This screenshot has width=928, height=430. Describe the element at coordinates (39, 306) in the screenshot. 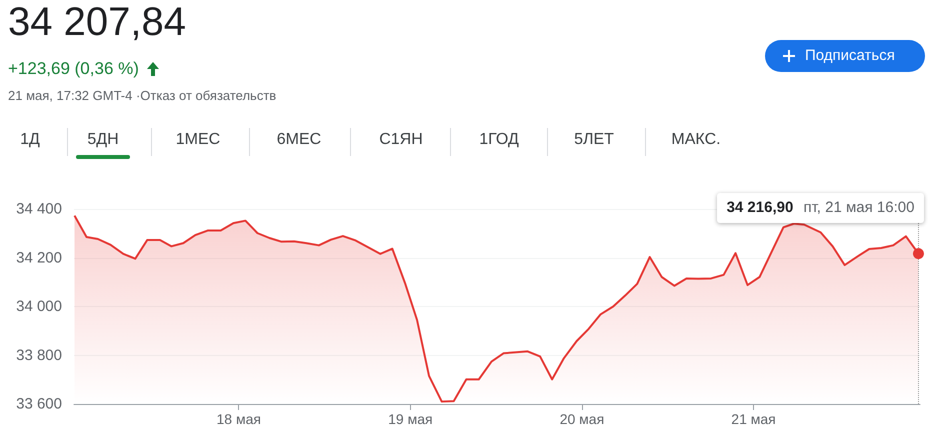

I see `y-tick-label: 34 000` at that location.